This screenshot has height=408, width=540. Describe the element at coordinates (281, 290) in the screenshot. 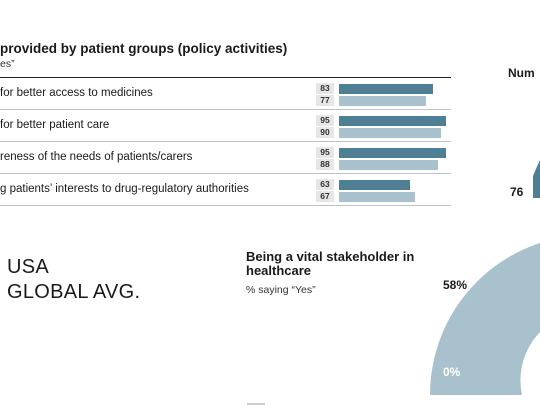

I see `gauge-subtitle: % saying “Yes”` at that location.